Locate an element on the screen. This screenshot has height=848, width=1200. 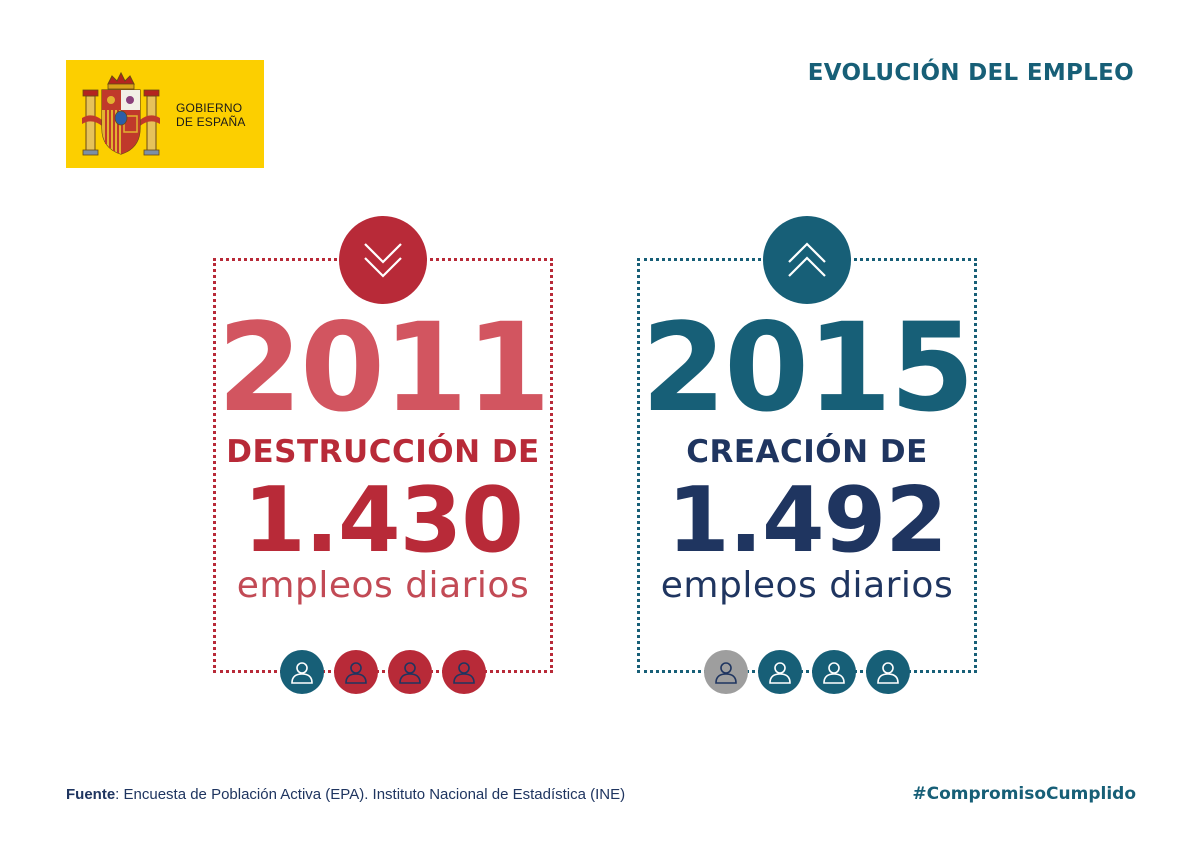
destruction-label: DESTRUCCIÓN DE is located at coordinates (383, 452).